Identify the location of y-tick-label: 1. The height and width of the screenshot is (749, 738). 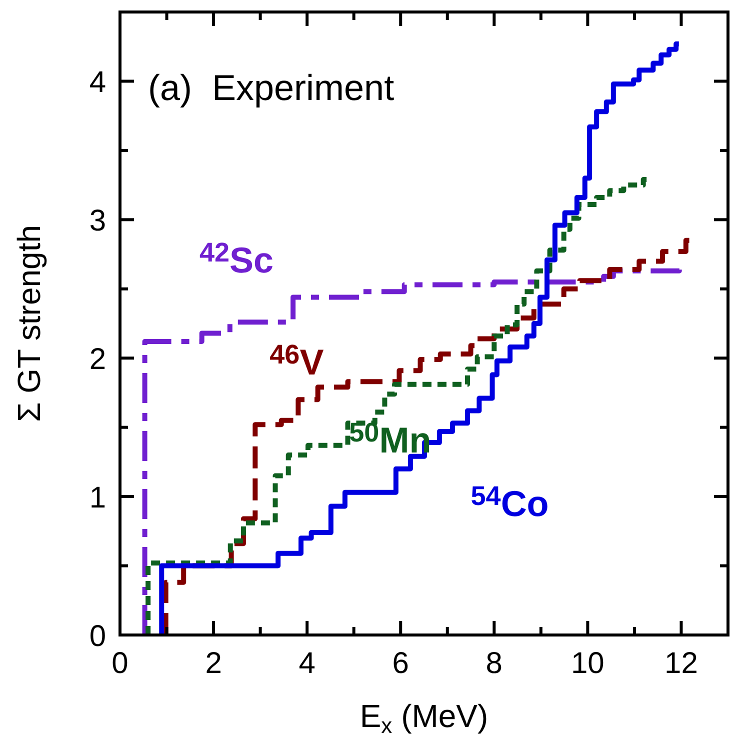
(97, 498).